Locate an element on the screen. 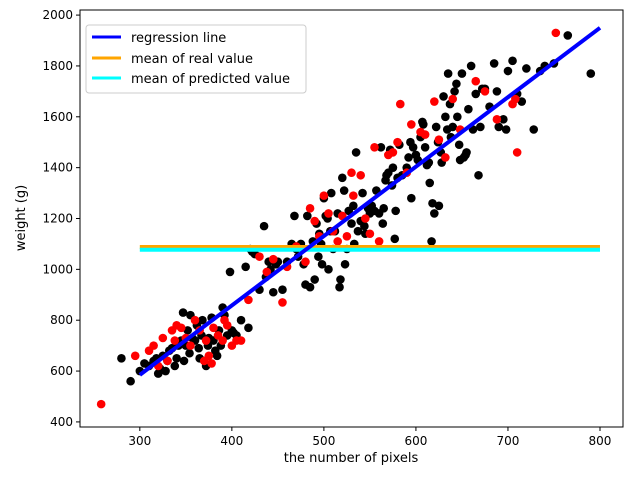 This screenshot has height=480, width=640. y-tick-label: 1000 is located at coordinates (57, 269).